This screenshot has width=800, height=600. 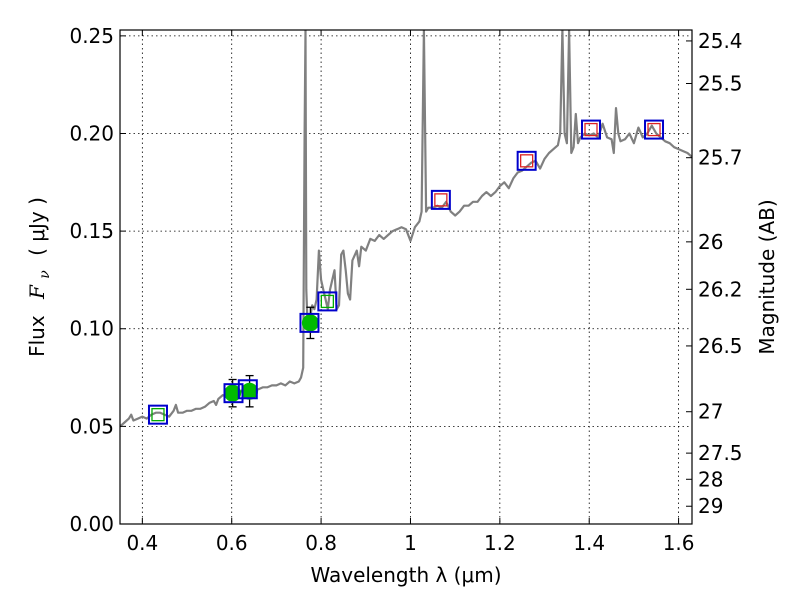 What do you see at coordinates (321, 543) in the screenshot?
I see `x-tick-label: 0.8` at bounding box center [321, 543].